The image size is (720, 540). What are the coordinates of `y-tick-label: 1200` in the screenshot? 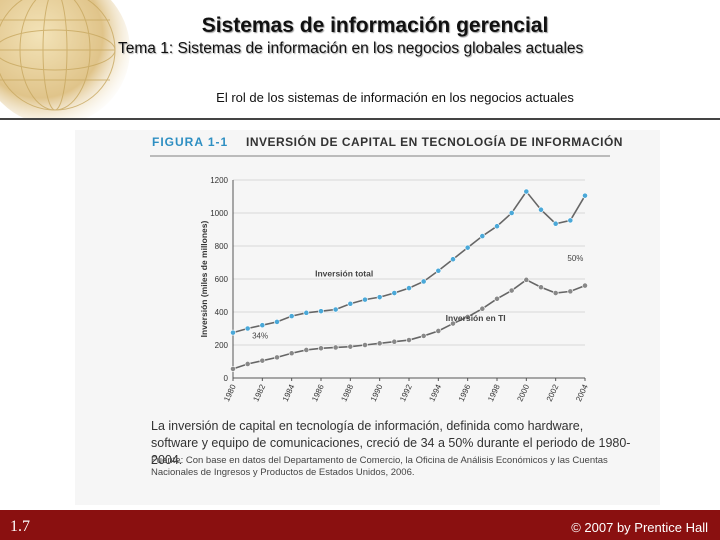 It's located at (219, 180).